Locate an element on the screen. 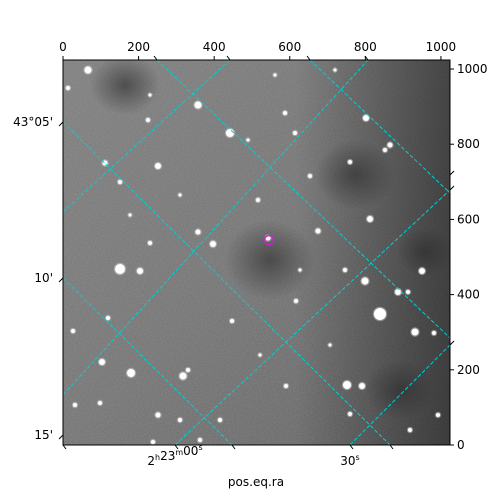 This screenshot has width=500, height=500. ra-value: 23 is located at coordinates (167, 456).